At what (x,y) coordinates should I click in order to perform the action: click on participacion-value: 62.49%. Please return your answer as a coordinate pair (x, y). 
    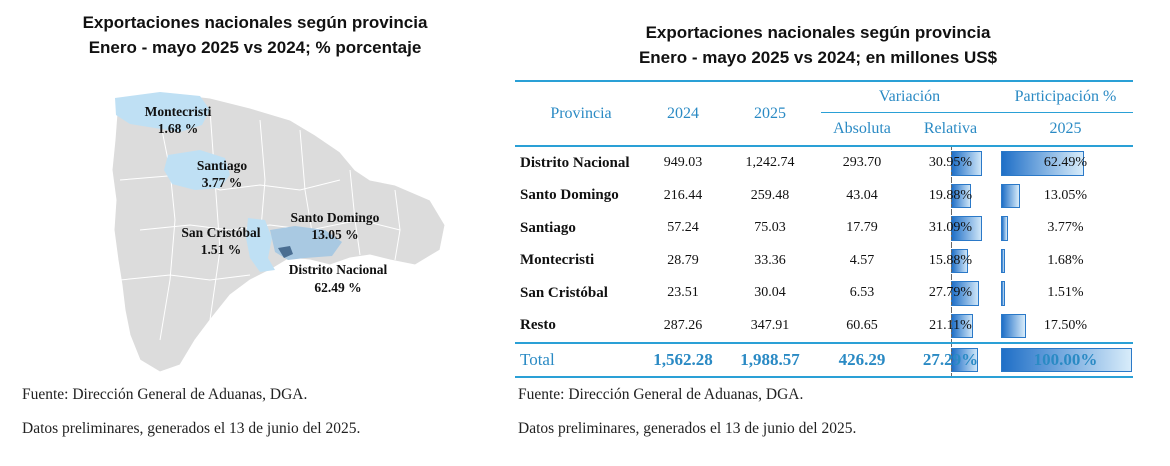
    Looking at the image, I should click on (1065, 162).